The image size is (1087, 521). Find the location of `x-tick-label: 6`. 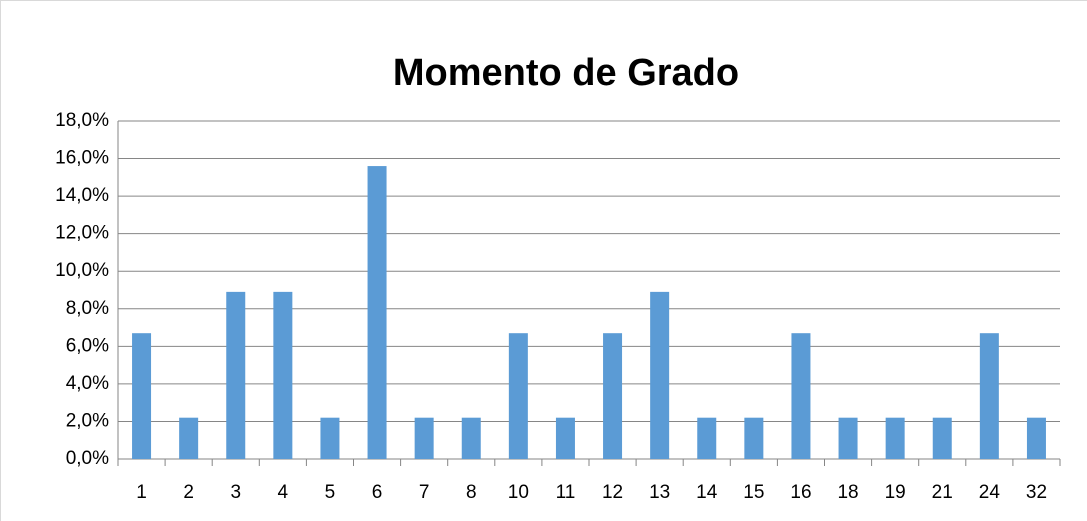

x-tick-label: 6 is located at coordinates (377, 492).